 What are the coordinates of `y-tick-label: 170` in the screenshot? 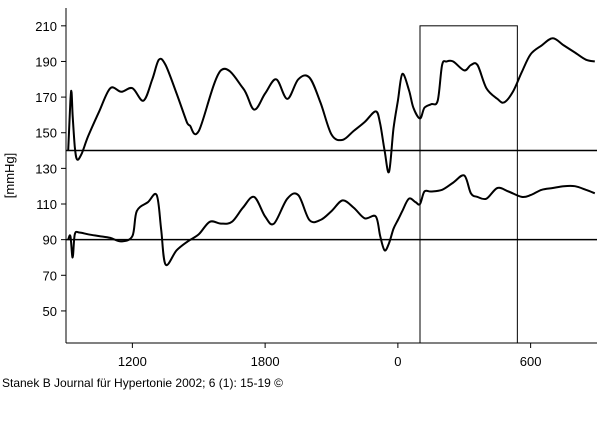 It's located at (46, 97).